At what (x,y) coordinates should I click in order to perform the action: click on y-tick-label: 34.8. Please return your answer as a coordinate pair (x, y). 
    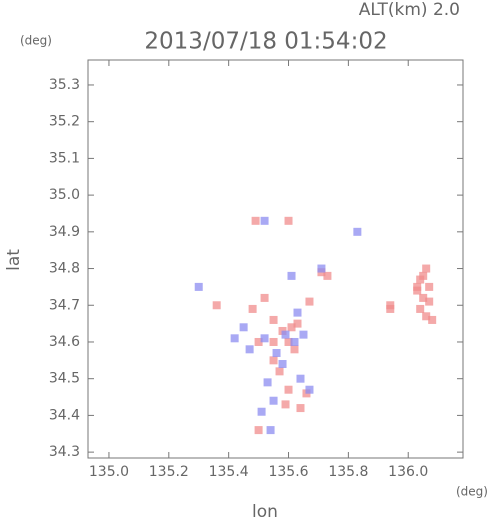
    Looking at the image, I should click on (64, 269).